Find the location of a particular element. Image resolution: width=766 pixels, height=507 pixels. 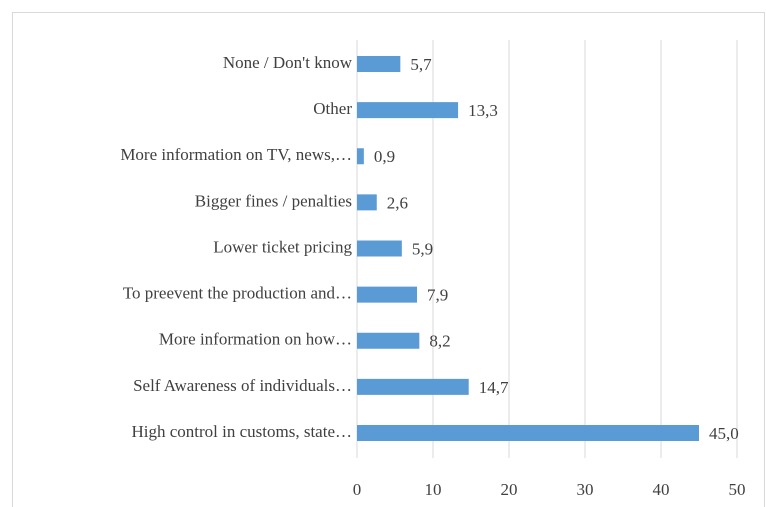

x-tick-label: 40 is located at coordinates (661, 489).